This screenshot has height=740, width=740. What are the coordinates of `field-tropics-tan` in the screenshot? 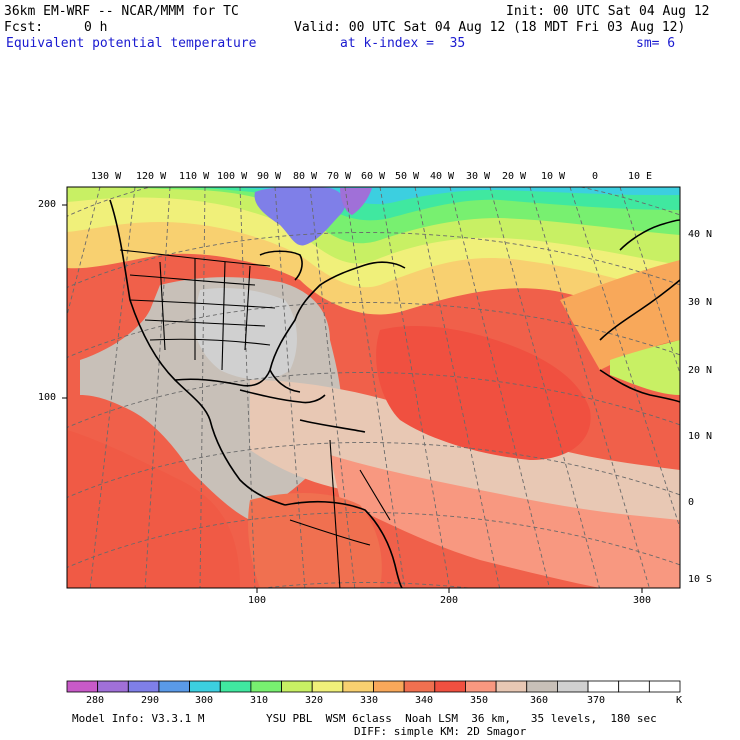 It's located at (465, 460).